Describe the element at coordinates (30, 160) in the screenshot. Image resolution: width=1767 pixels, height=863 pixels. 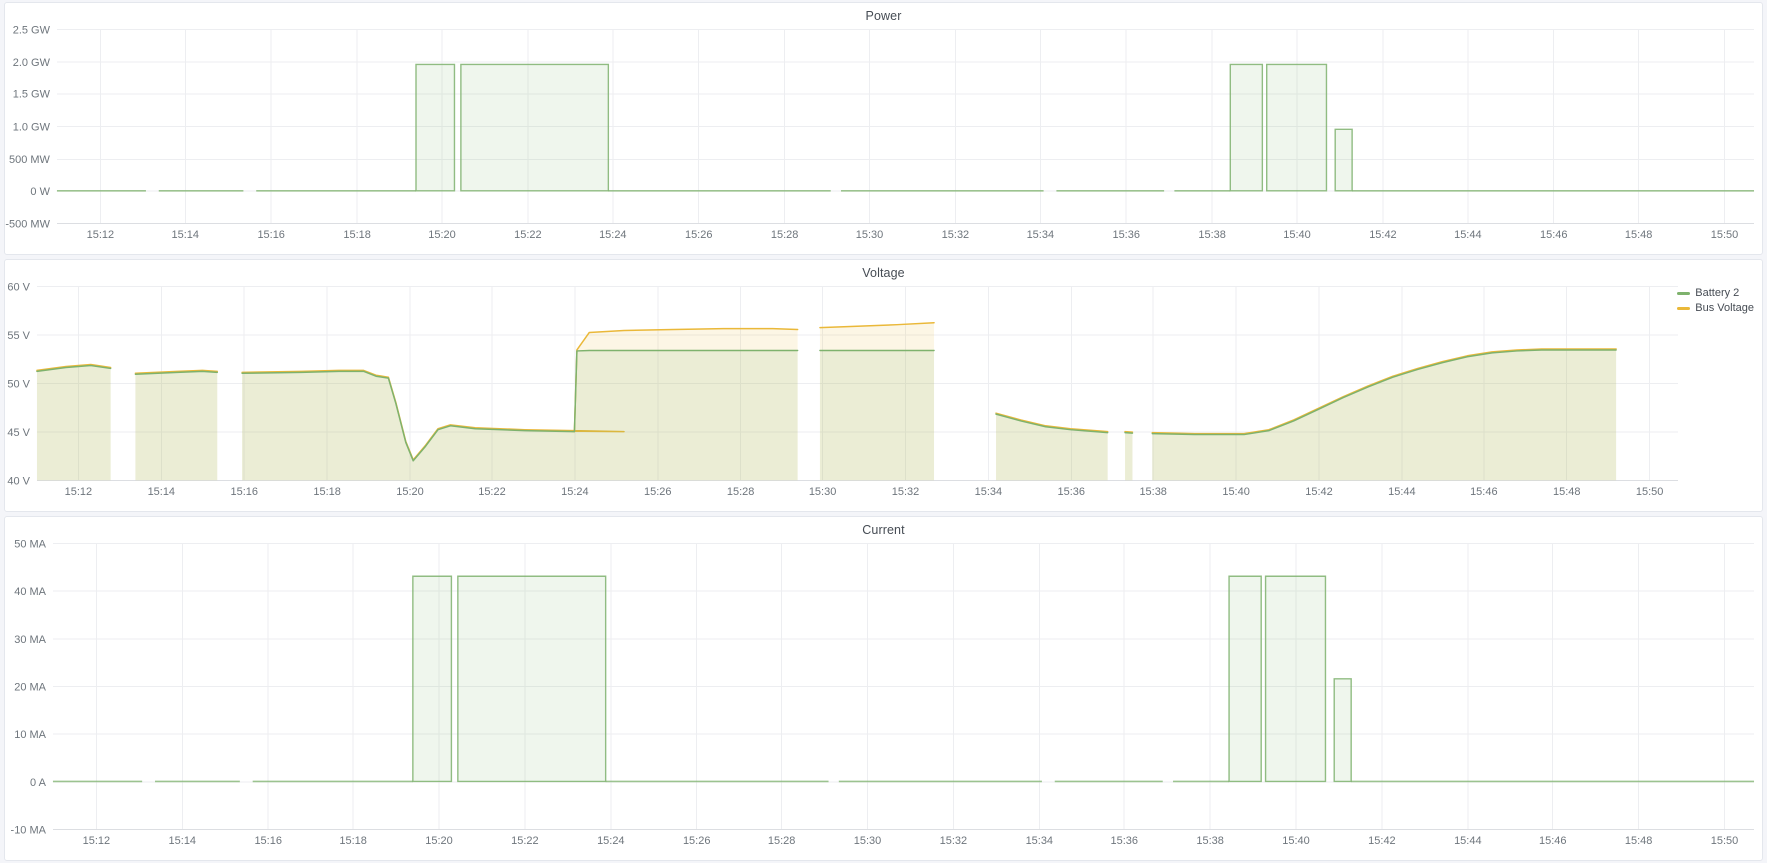
I see `y-axis-tick-label: 500 MW` at that location.